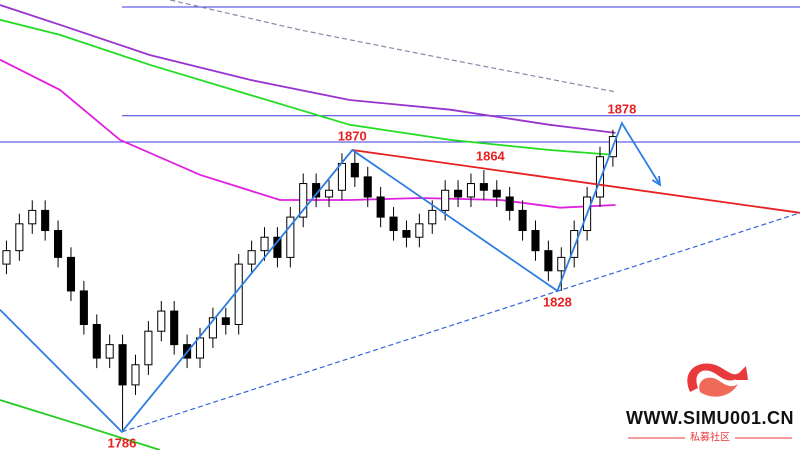 Image resolution: width=800 pixels, height=450 pixels. What do you see at coordinates (710, 437) in the screenshot?
I see `watermark-tagline: 私募社区` at bounding box center [710, 437].